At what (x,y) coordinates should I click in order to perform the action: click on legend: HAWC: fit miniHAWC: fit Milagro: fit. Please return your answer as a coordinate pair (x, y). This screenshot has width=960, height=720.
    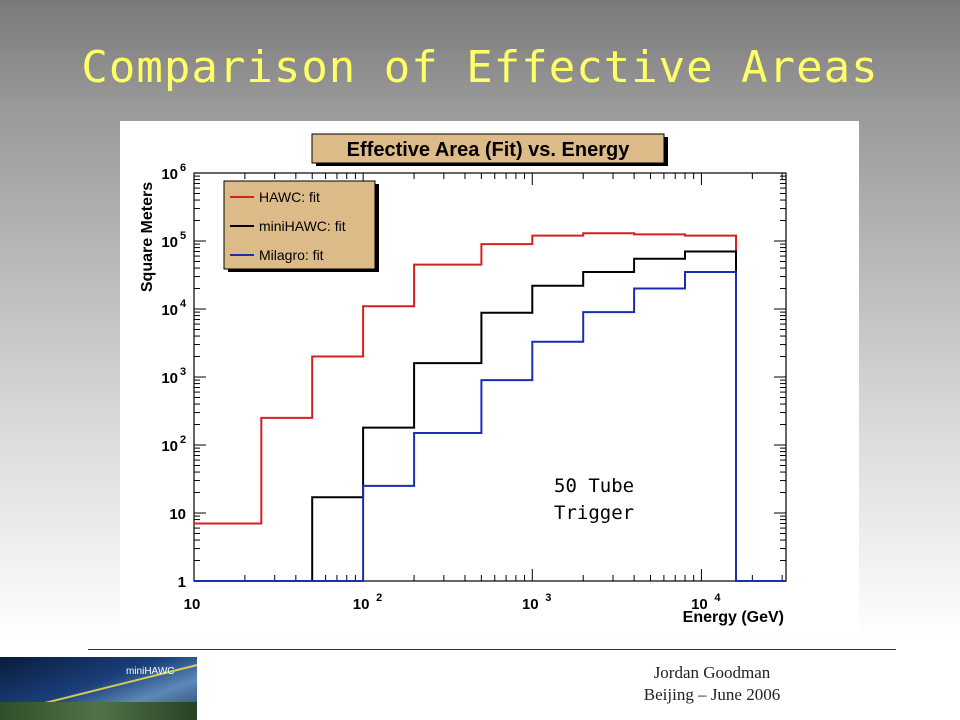
    Looking at the image, I should click on (288, 226).